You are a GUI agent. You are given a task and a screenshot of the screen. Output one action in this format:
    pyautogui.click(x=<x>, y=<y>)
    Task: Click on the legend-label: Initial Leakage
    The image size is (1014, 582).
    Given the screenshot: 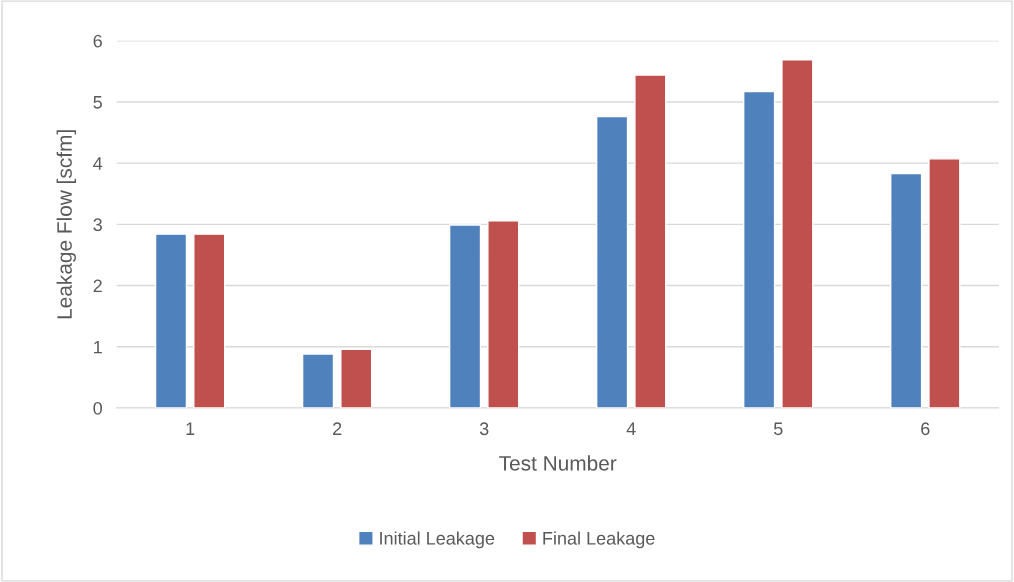 What is the action you would take?
    pyautogui.click(x=437, y=540)
    